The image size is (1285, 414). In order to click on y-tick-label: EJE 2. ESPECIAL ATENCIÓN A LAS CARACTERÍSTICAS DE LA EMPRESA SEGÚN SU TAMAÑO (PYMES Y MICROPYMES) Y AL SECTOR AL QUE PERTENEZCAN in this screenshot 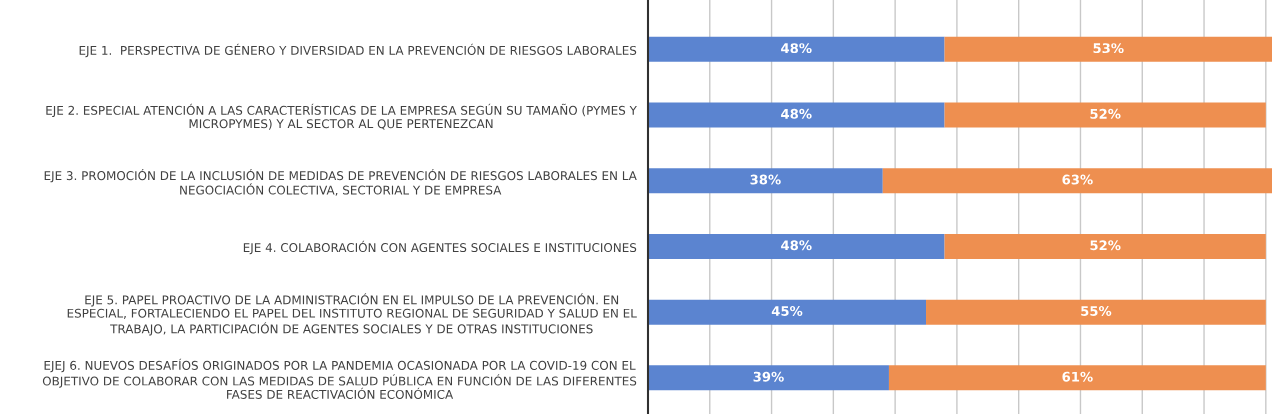, I will do `click(341, 116)`.